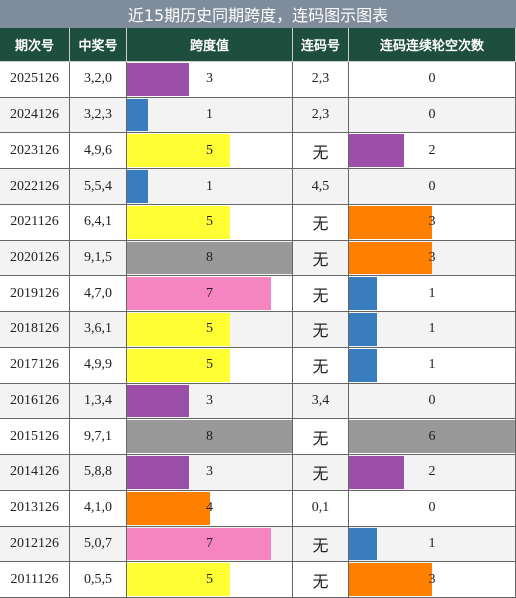 This screenshot has height=598, width=516. What do you see at coordinates (98, 437) in the screenshot?
I see `table-cell: 9,7,1` at bounding box center [98, 437].